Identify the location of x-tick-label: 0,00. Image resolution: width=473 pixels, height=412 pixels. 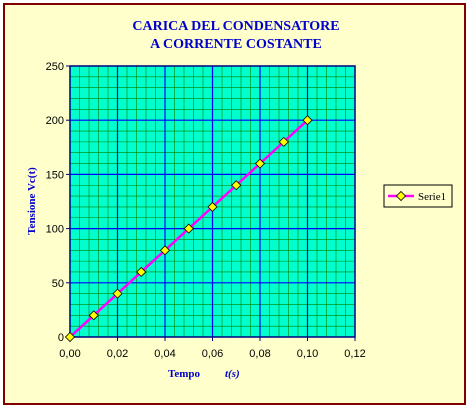
(69, 354).